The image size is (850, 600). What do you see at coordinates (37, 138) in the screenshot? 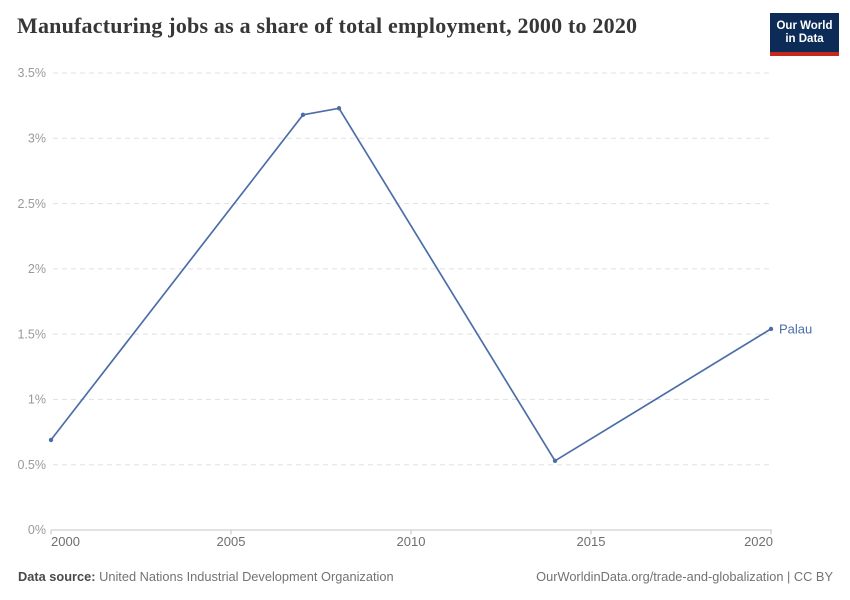
I see `y-axis-tick-label: 3%` at bounding box center [37, 138].